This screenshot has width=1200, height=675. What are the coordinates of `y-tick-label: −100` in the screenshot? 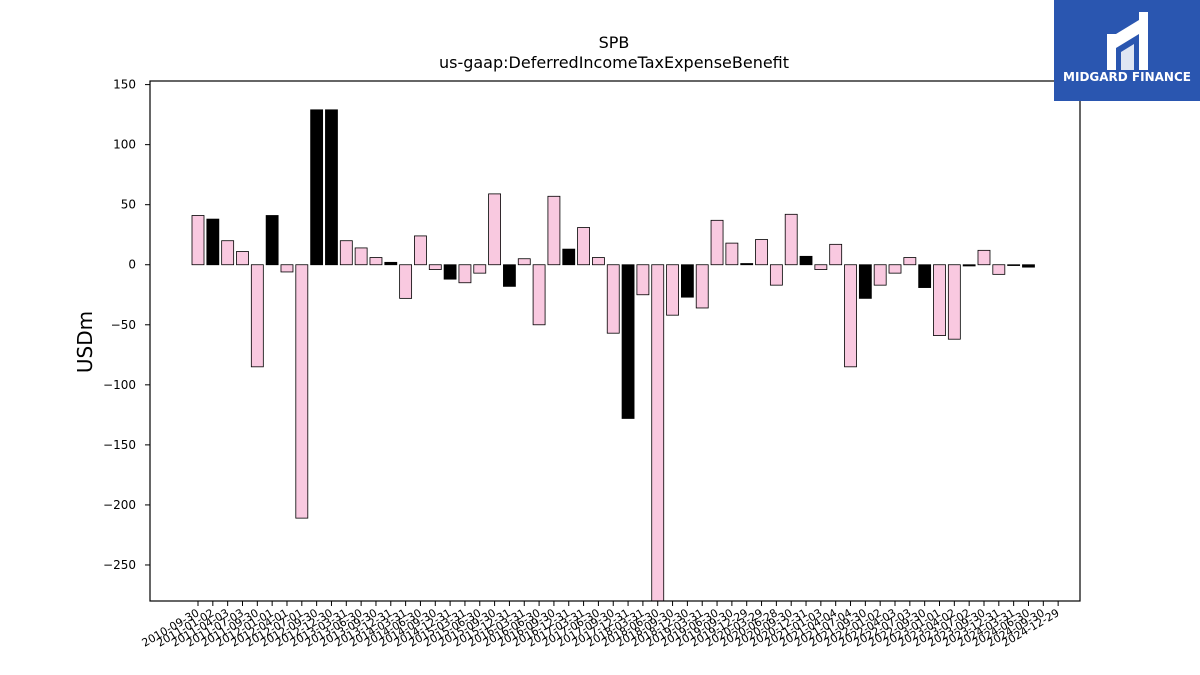 It's located at (119, 385).